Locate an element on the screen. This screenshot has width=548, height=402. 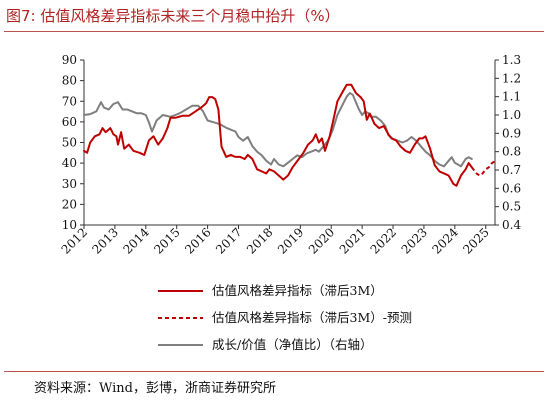
legend-label: 估值风格差异指标（滞后3M） is located at coordinates (297, 290).